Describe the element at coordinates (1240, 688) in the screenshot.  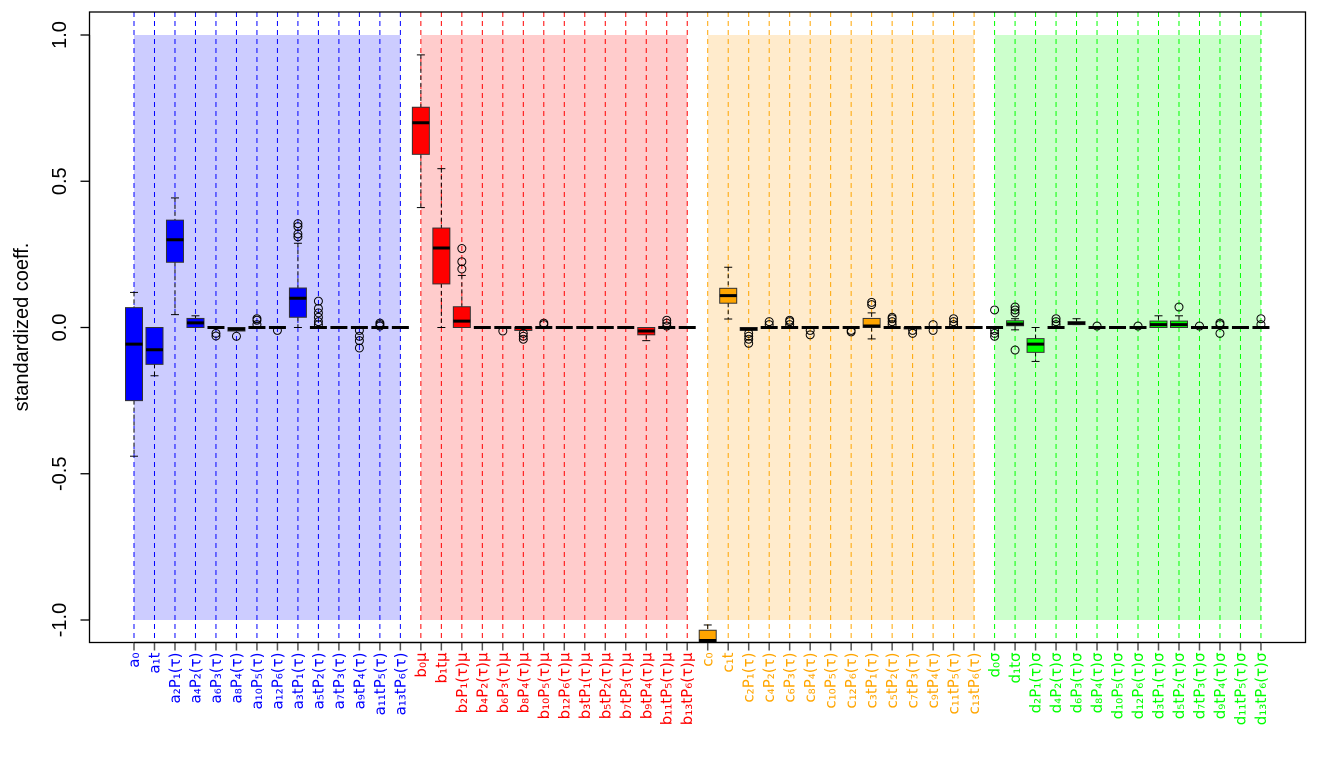
I see `x-tick-label: d₁₁tP₅(τ)σ` at that location.